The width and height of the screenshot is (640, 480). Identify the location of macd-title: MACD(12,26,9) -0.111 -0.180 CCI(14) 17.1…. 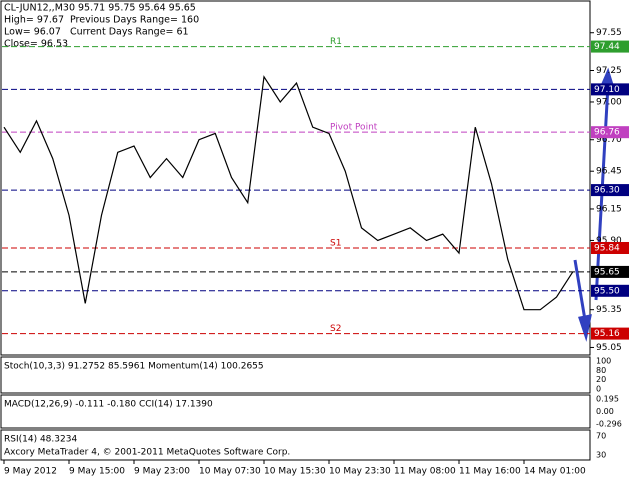
(108, 405).